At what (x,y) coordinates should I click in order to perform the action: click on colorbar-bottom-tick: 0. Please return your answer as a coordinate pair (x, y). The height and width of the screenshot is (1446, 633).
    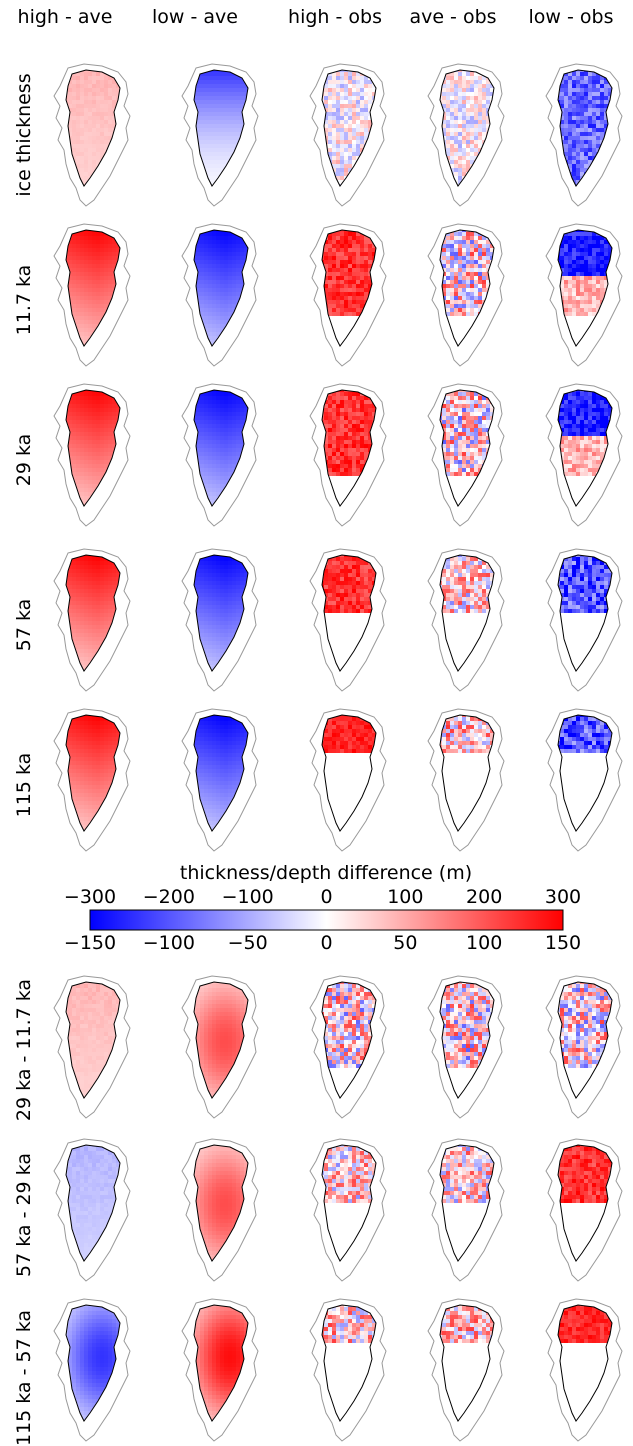
    Looking at the image, I should click on (326, 943).